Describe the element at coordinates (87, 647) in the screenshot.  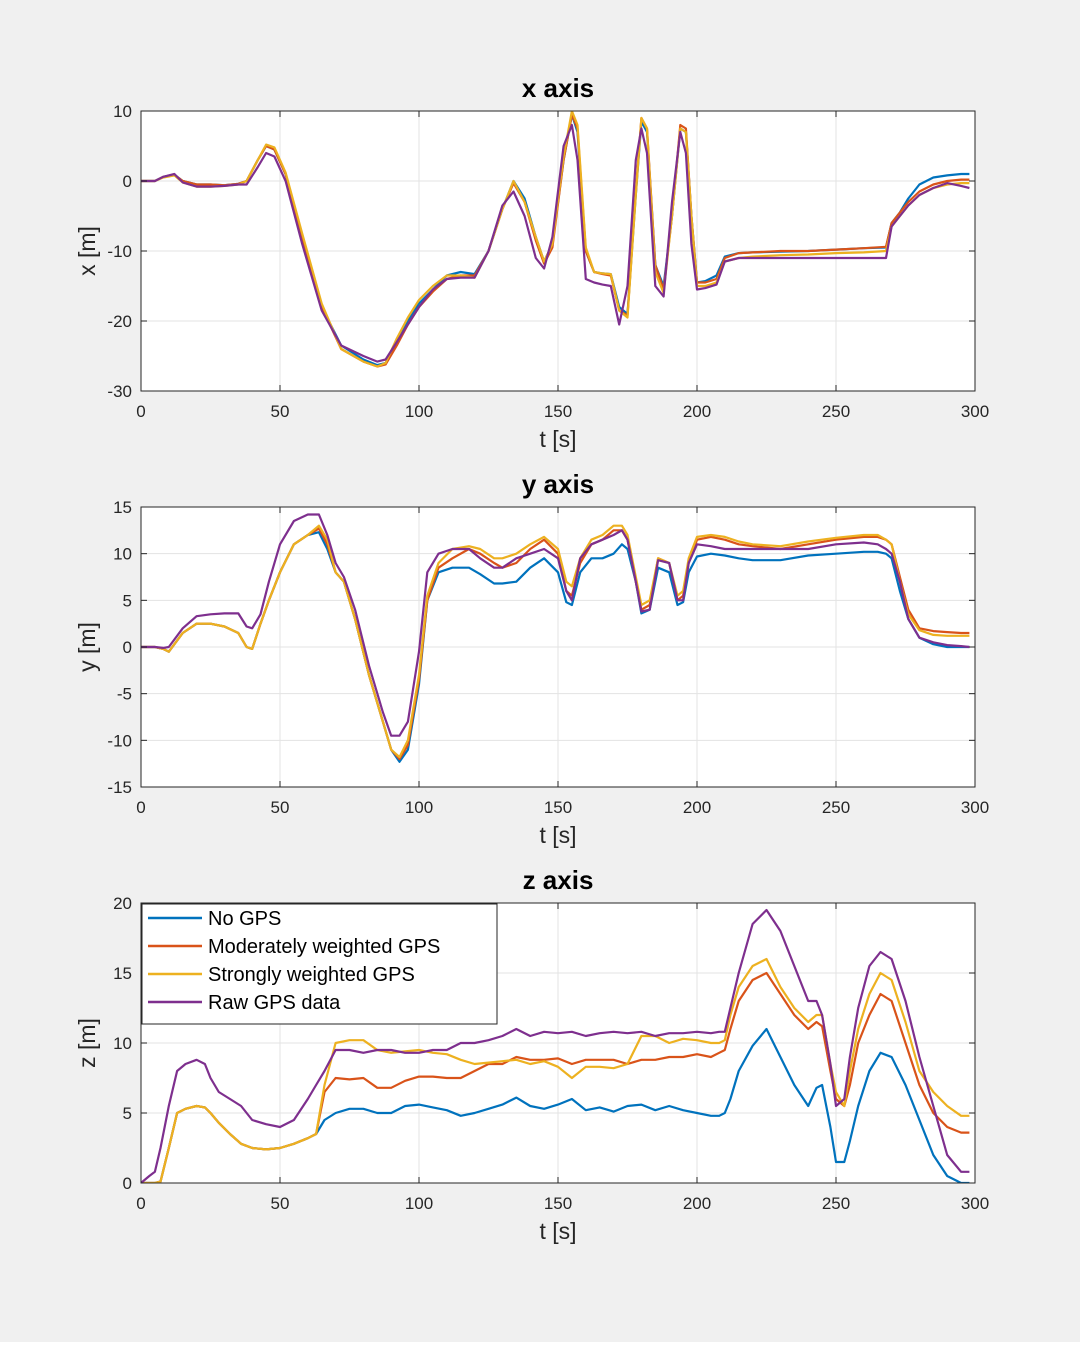
I see `y-axis-label: y [m]` at that location.